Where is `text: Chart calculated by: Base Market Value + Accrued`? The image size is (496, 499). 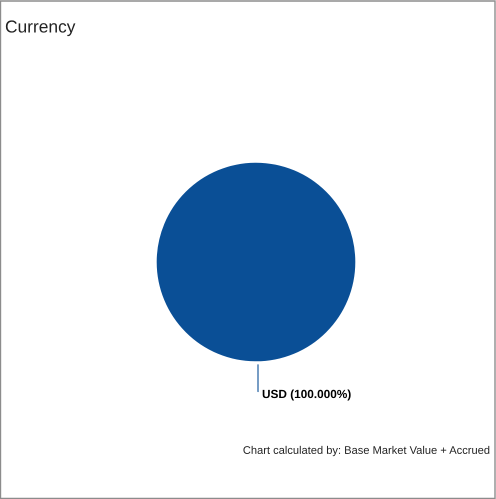
text: Chart calculated by: Base Market Value + Accrued is located at coordinates (366, 451).